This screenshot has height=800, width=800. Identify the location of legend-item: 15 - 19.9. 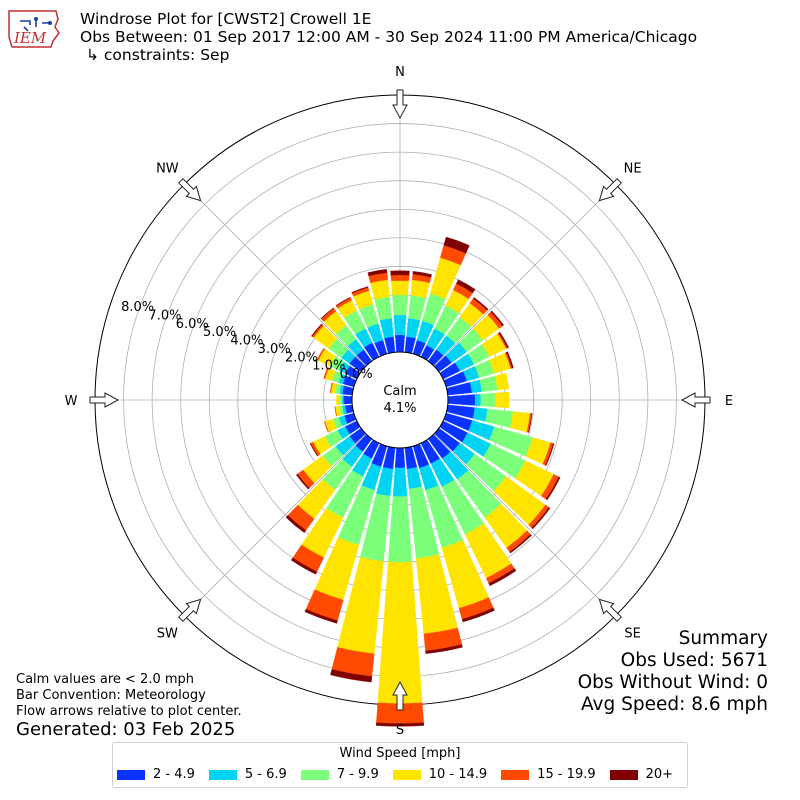
(548, 774).